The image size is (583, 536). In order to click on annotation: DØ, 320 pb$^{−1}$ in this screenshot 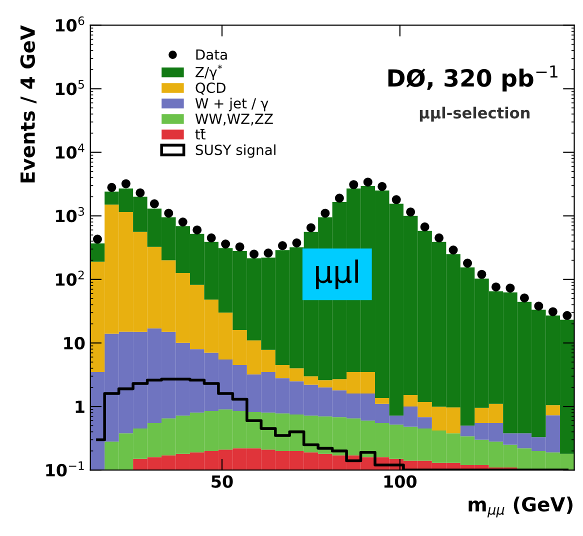, I will do `click(473, 78)`.